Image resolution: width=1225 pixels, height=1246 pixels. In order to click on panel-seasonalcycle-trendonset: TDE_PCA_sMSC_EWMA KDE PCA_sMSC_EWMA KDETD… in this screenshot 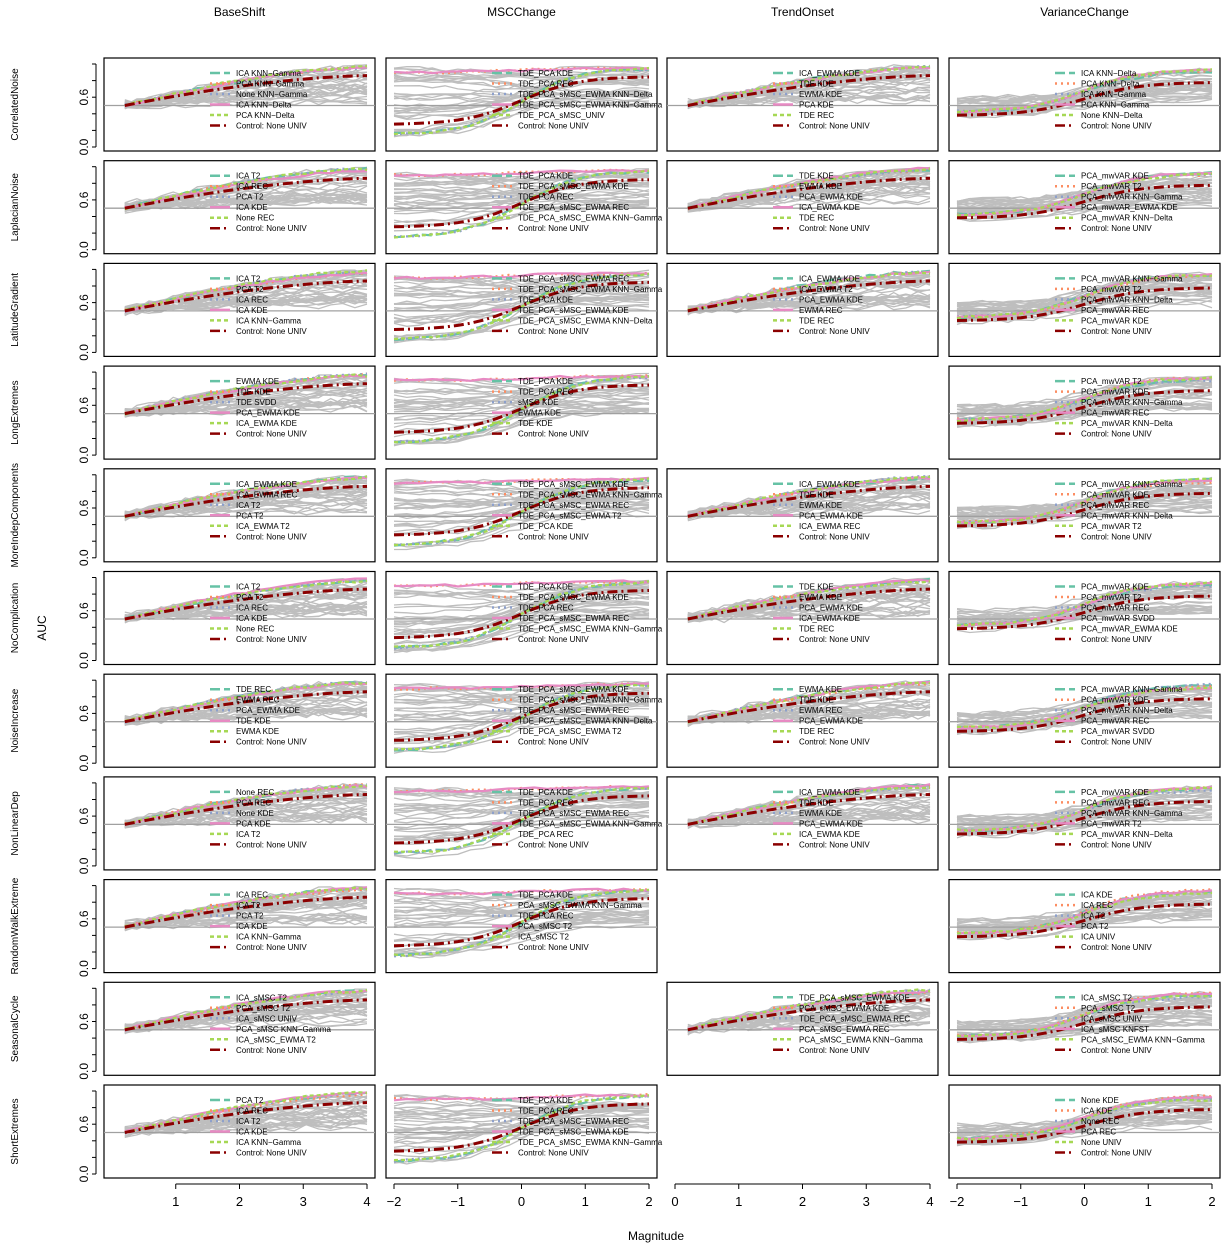, I will do `click(802, 1028)`.